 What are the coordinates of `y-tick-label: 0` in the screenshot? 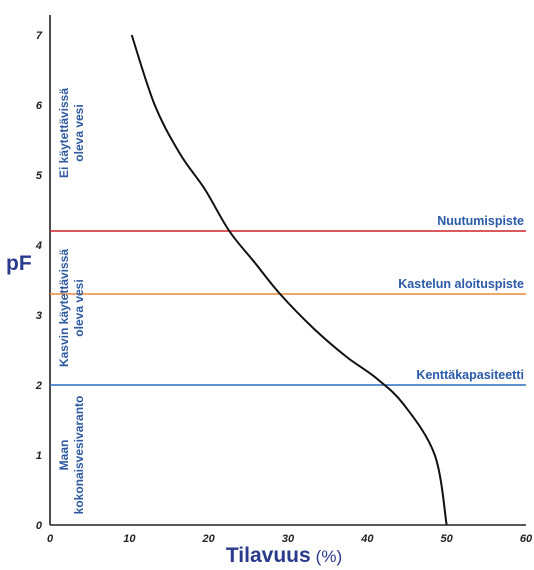 It's located at (39, 526).